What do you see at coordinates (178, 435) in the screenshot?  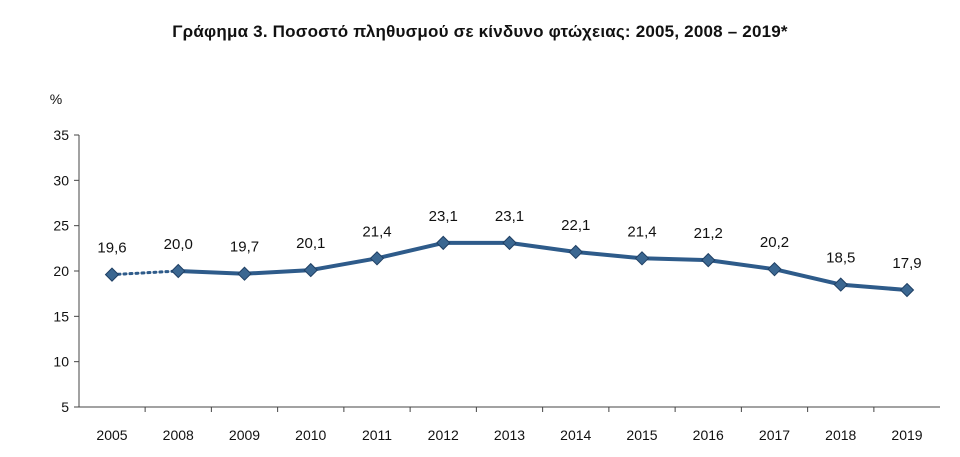 I see `x-tick-label: 2008` at bounding box center [178, 435].